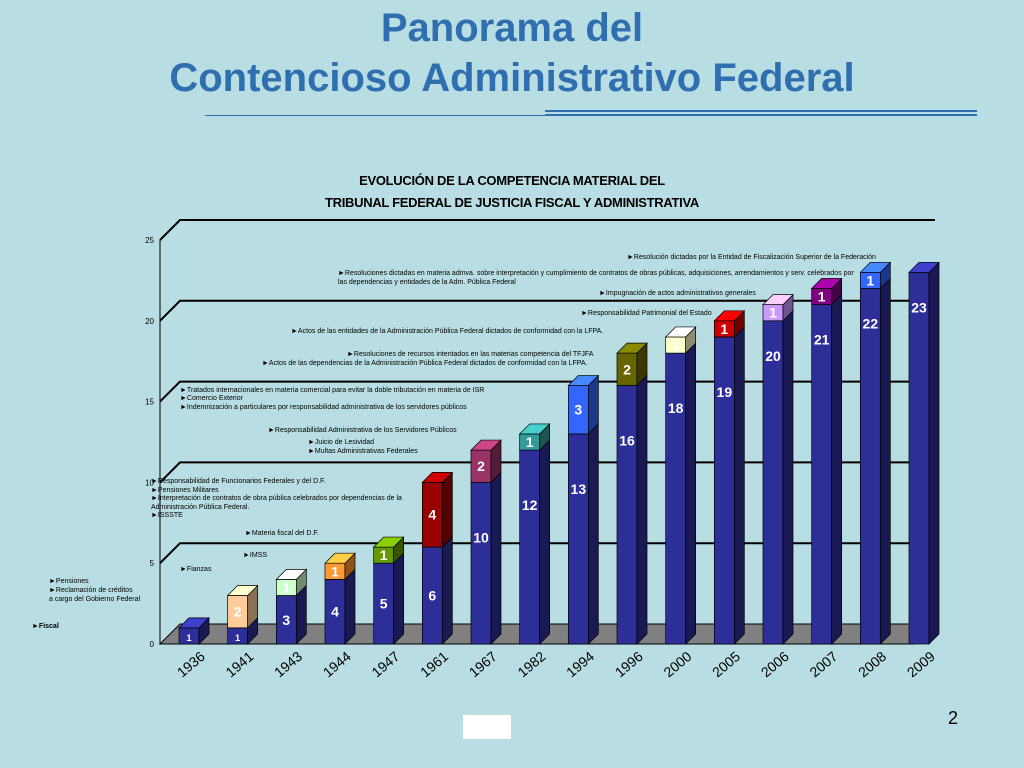 The height and width of the screenshot is (768, 1024). I want to click on chart-annotation: ►ISSSTE, so click(167, 515).